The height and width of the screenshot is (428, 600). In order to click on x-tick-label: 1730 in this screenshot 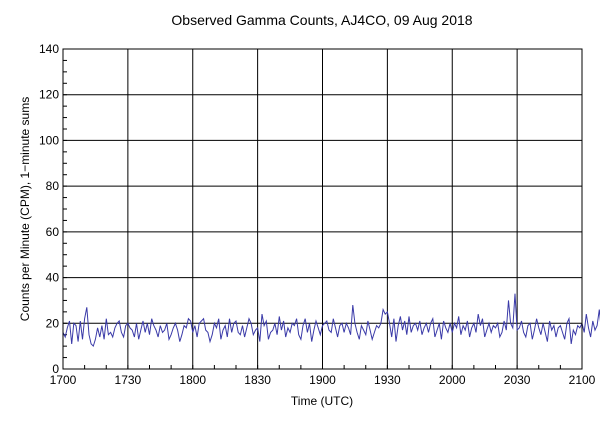, I will do `click(128, 380)`.